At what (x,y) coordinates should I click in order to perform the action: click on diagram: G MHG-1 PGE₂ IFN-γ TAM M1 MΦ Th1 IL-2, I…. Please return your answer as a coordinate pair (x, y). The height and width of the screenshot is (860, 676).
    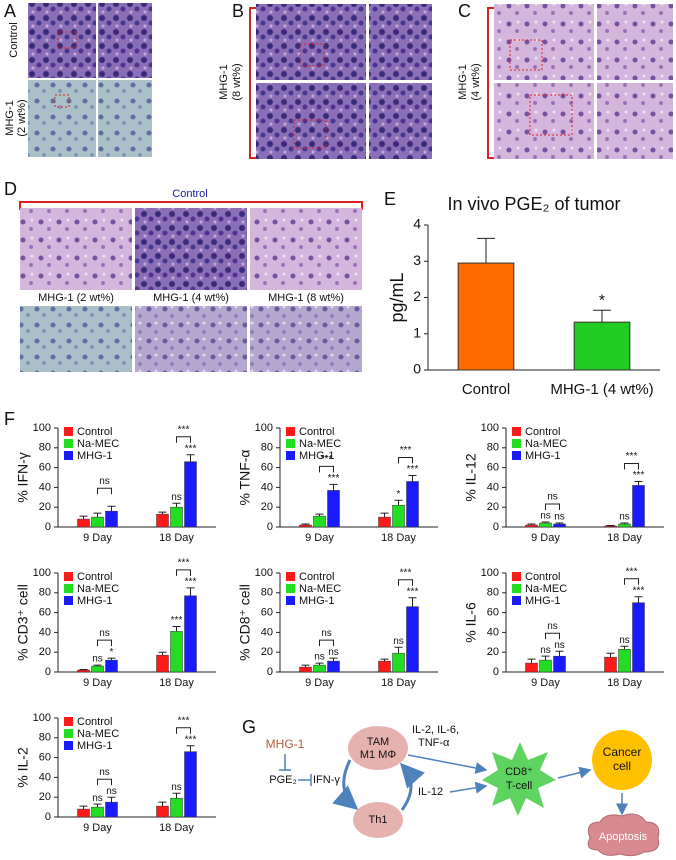
    Looking at the image, I should click on (451, 787).